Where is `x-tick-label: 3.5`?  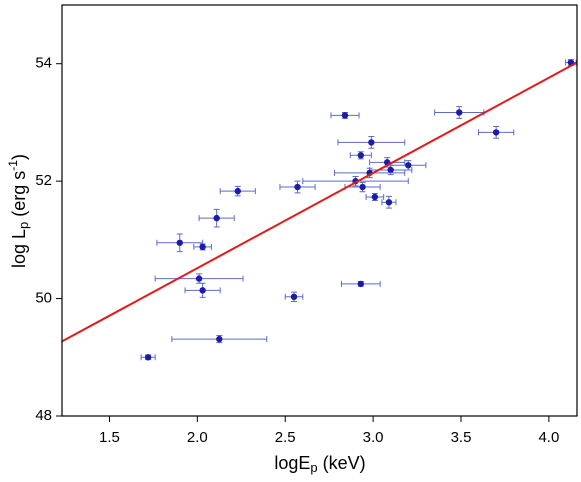
x-tick-label: 3.5 is located at coordinates (461, 437).